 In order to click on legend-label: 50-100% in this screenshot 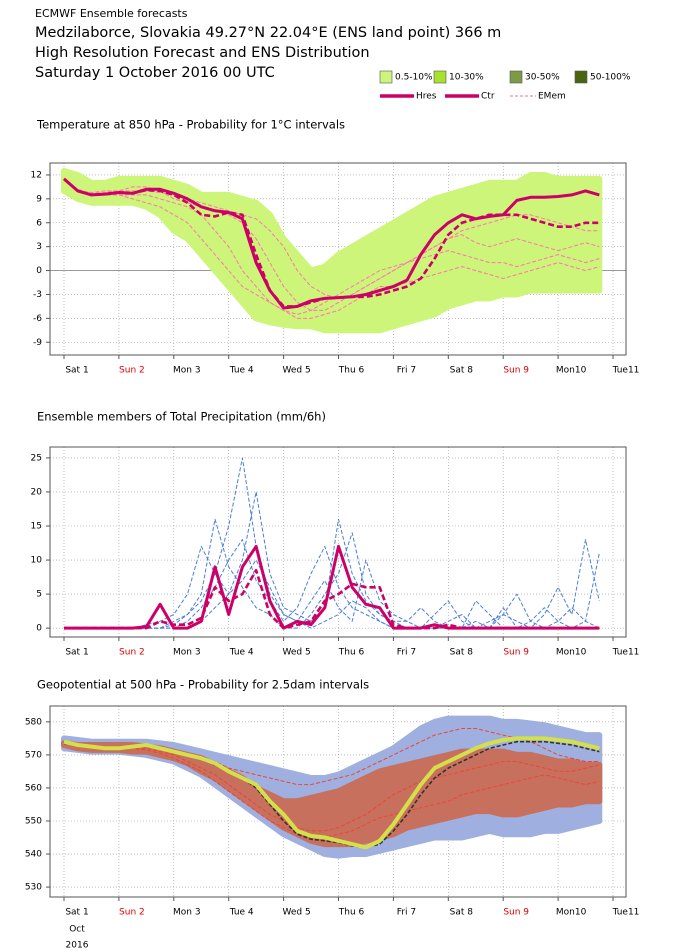, I will do `click(610, 78)`.